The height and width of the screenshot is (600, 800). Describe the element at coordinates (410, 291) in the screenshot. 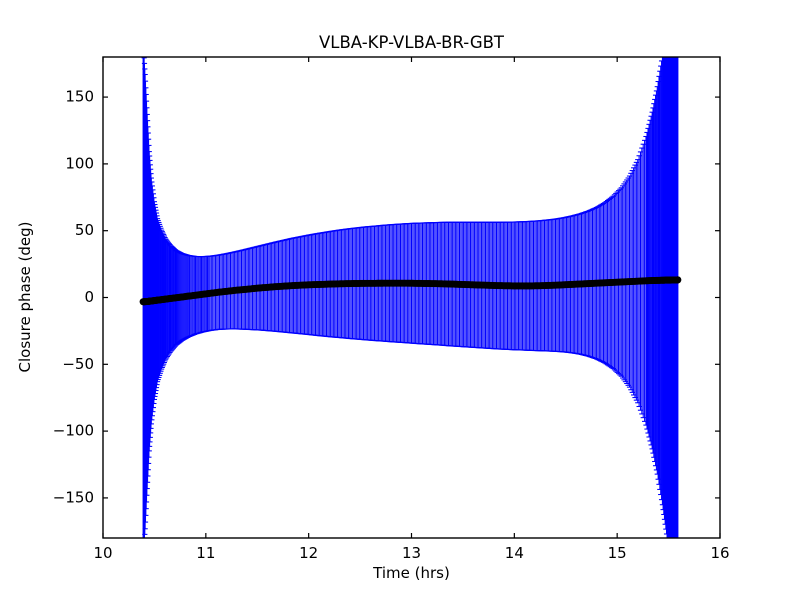

I see `data-point-markers` at that location.